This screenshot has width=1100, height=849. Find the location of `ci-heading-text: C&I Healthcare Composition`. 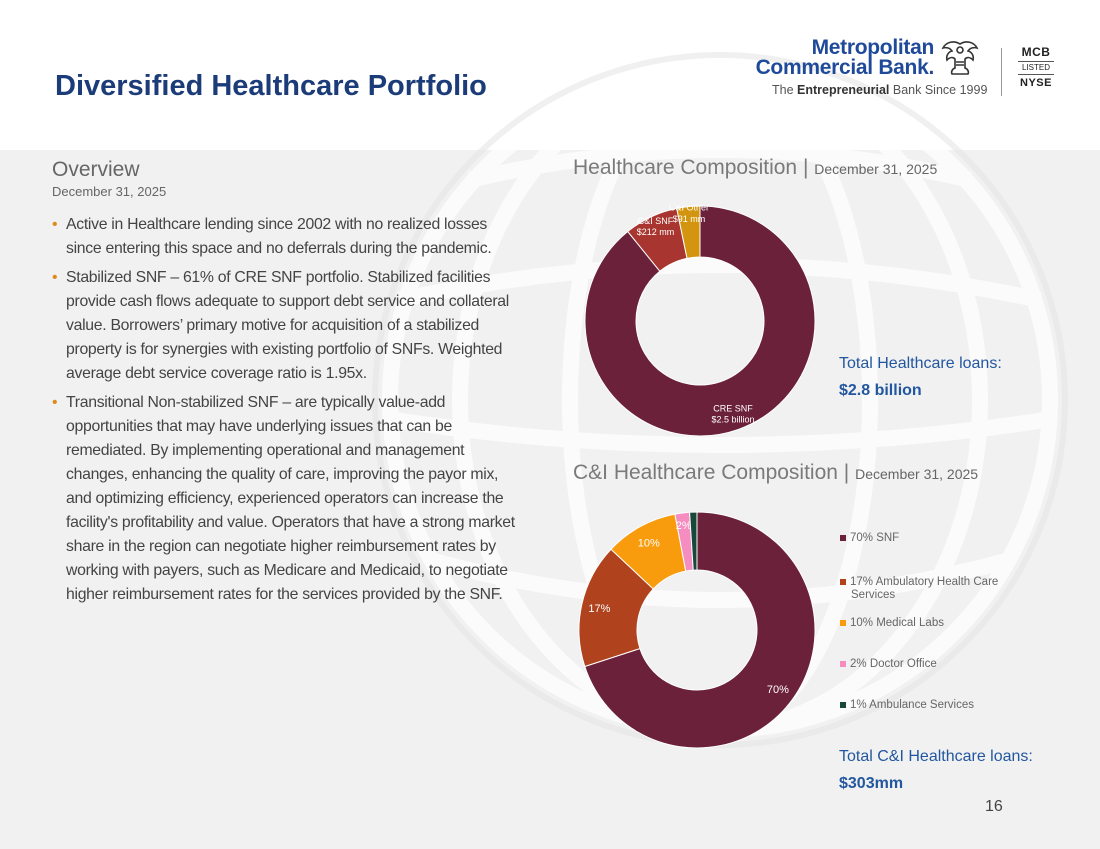

ci-heading-text: C&I Healthcare Composition is located at coordinates (705, 472).